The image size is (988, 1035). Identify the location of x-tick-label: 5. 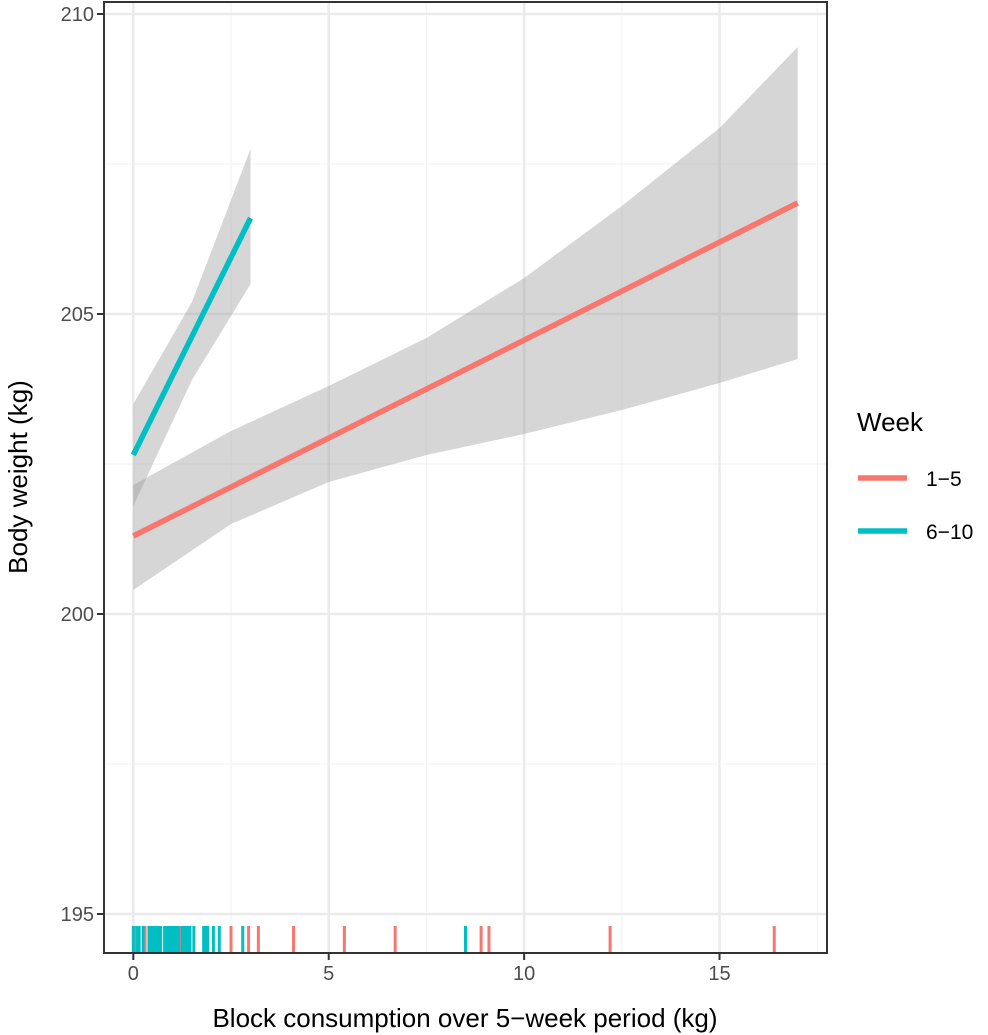
(328, 974).